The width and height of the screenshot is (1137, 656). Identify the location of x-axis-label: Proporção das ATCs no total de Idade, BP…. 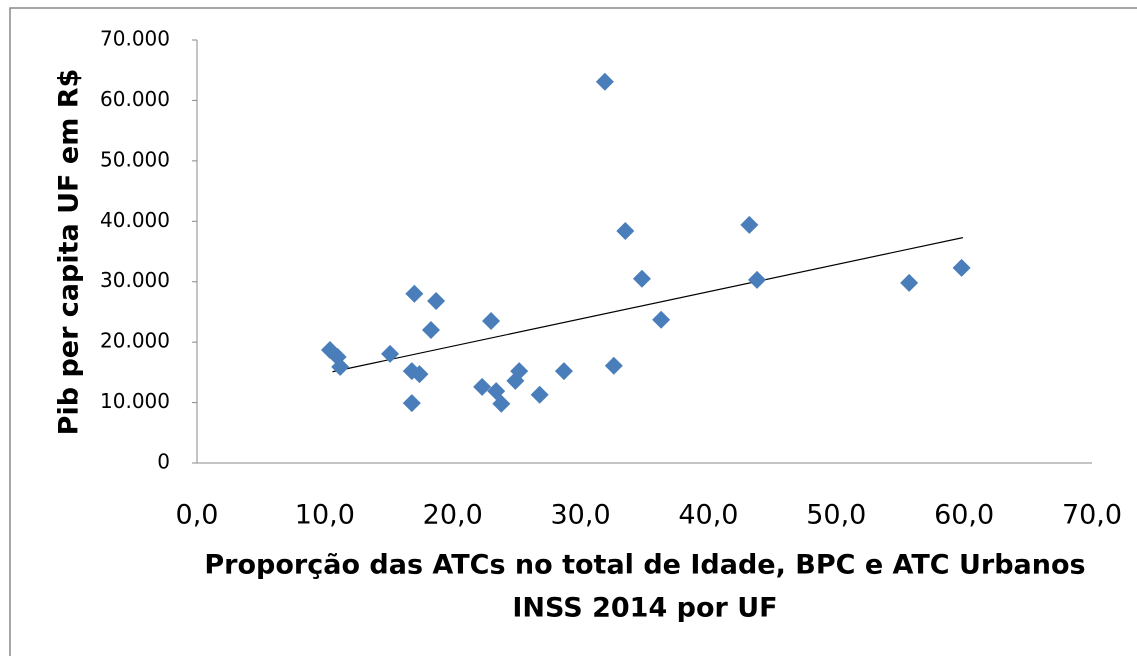
(644, 565).